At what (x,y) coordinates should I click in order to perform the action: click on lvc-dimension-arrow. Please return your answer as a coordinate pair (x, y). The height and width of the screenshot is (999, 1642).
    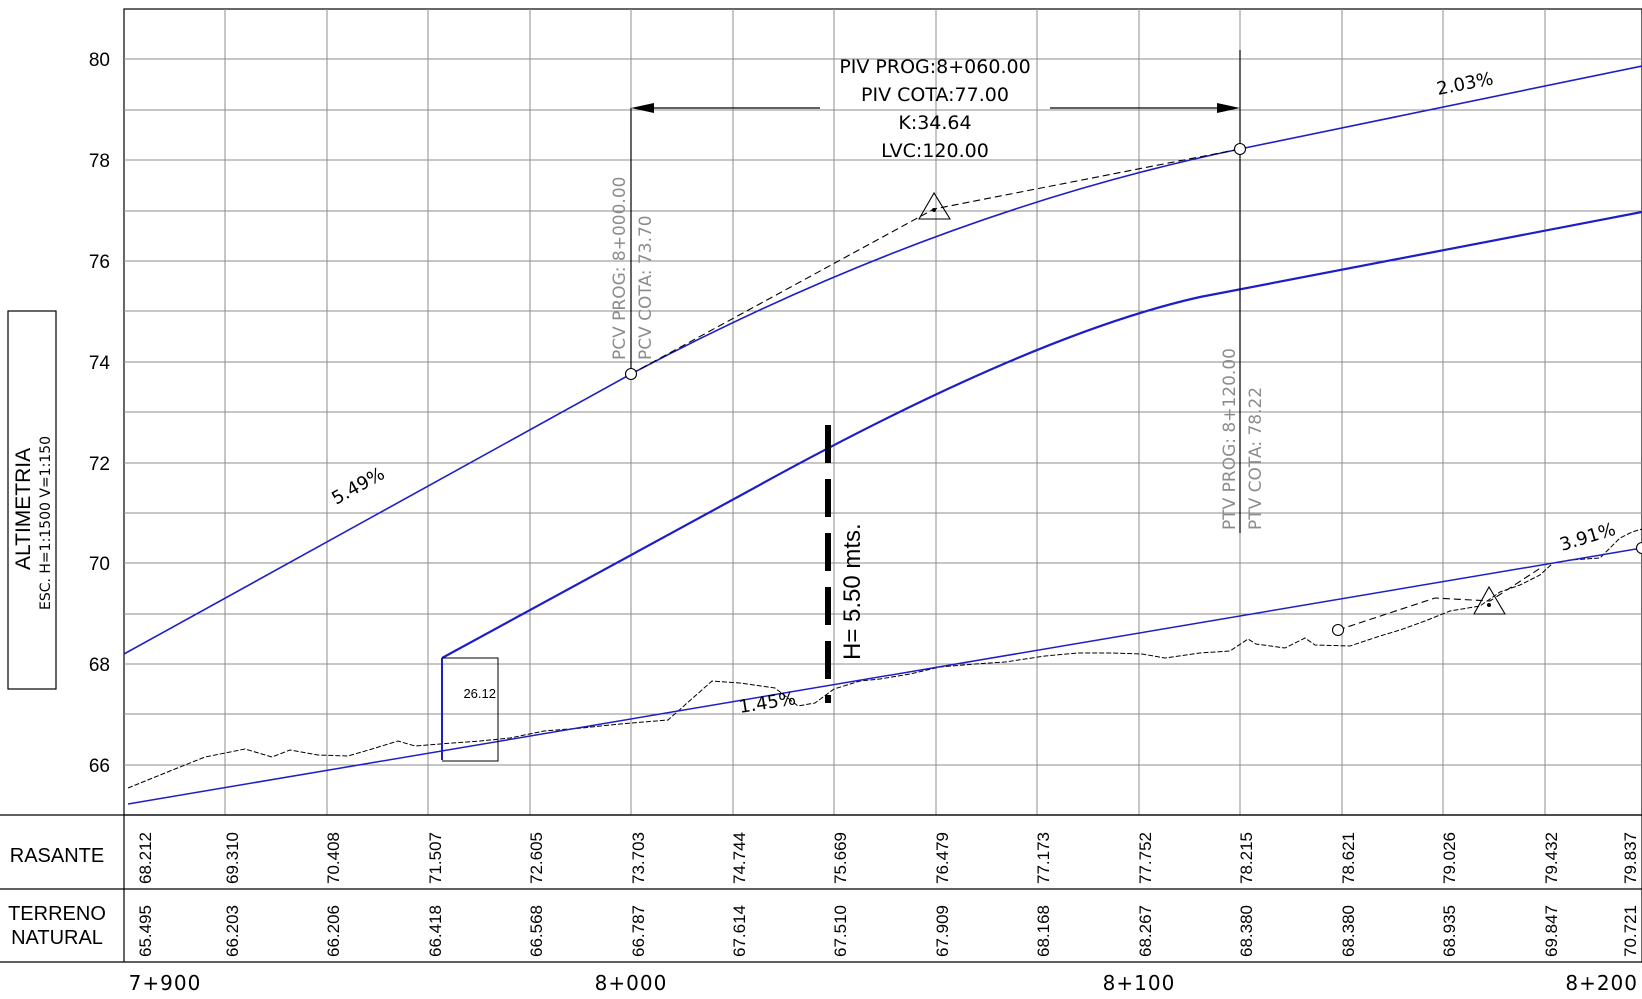
    Looking at the image, I should click on (935, 108).